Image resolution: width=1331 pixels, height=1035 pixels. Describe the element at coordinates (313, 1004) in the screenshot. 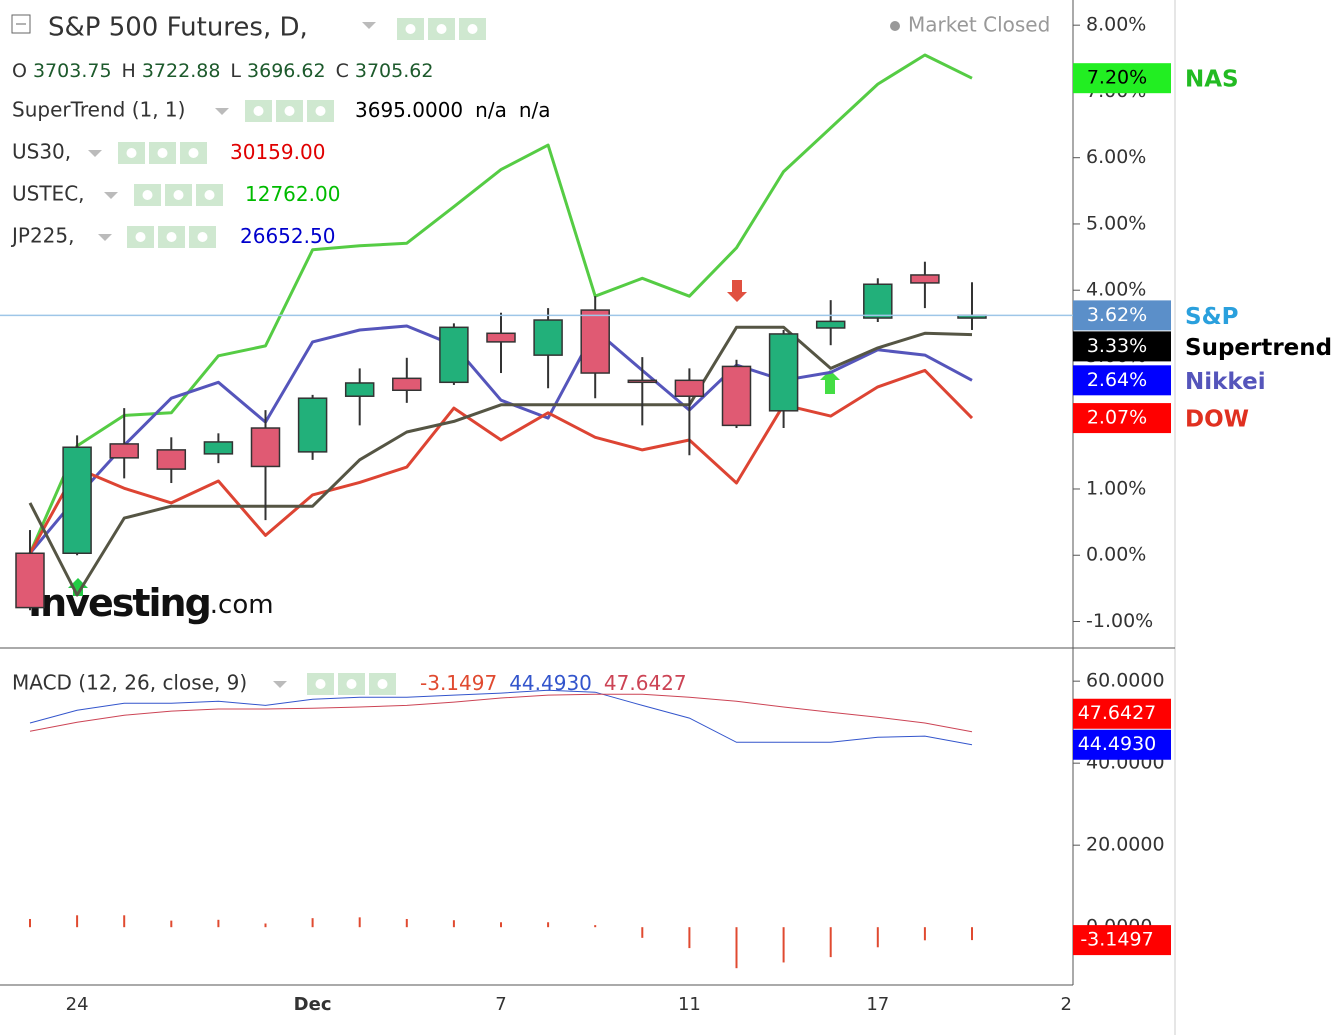

I see `x-tick-label: Dec` at that location.